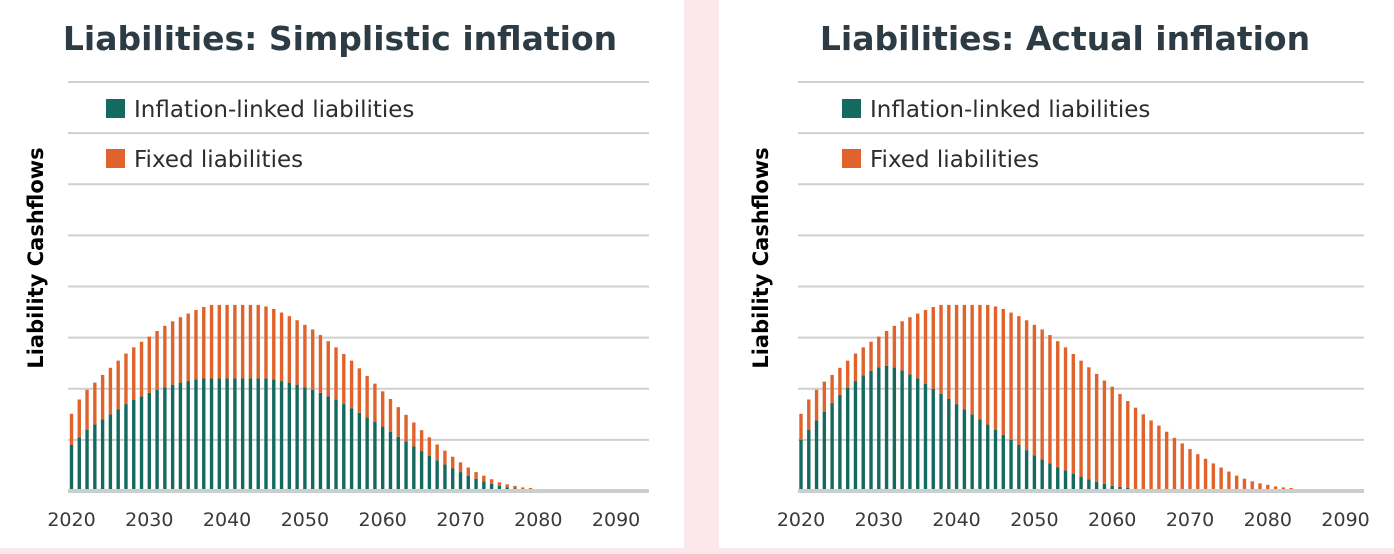 Image resolution: width=1394 pixels, height=554 pixels. I want to click on x-tick-label: 2090, so click(1345, 520).